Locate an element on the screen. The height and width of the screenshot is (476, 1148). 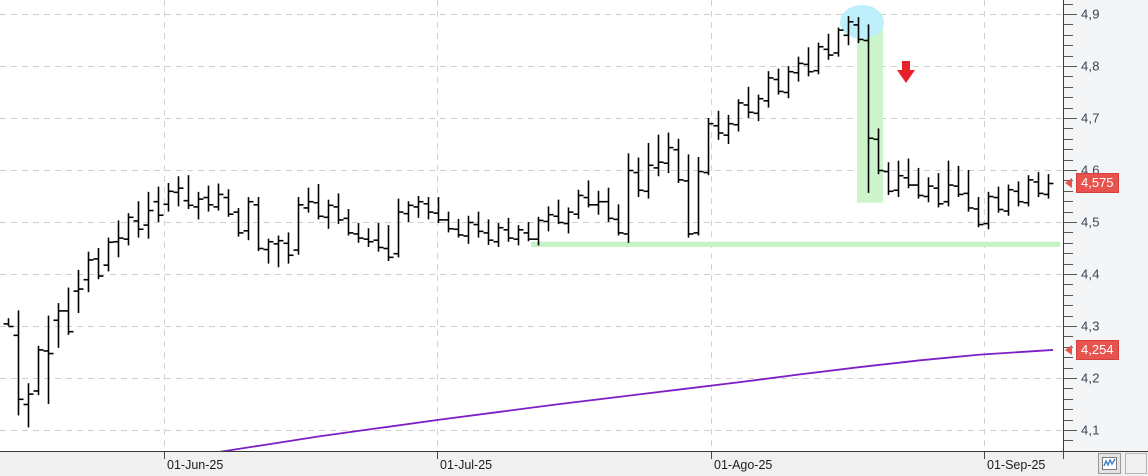
moving-average-value-badge: 4,254 is located at coordinates (1097, 349).